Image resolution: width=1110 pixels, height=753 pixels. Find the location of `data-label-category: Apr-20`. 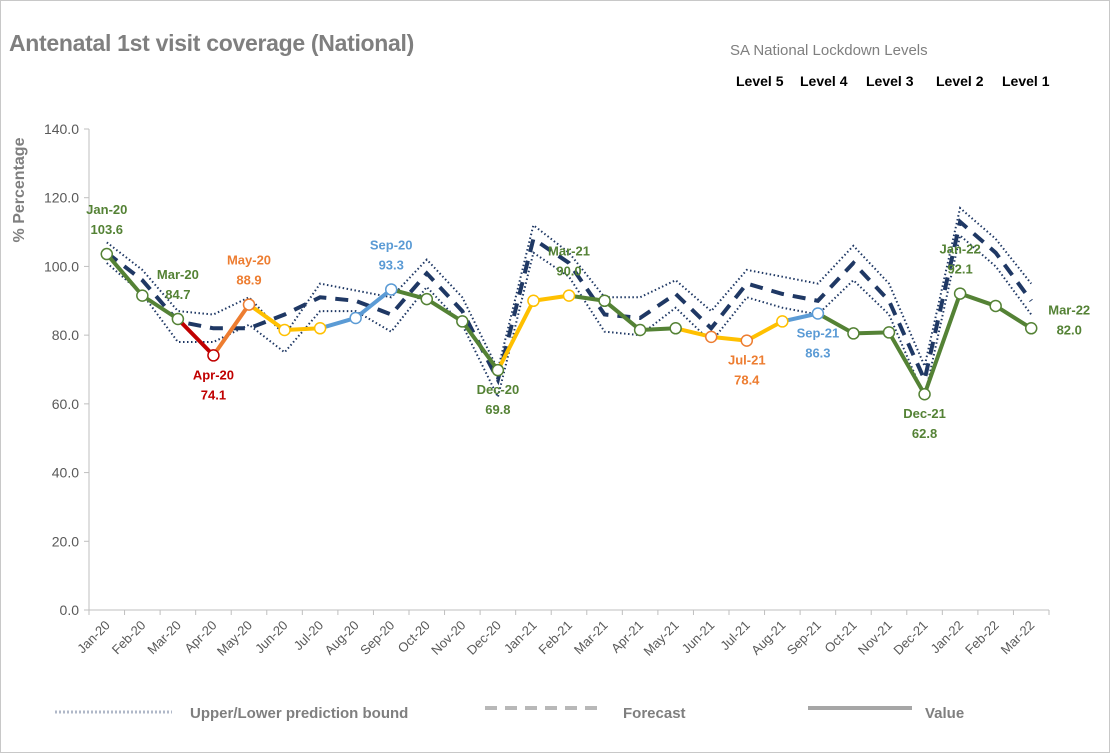

data-label-category: Apr-20 is located at coordinates (213, 374).